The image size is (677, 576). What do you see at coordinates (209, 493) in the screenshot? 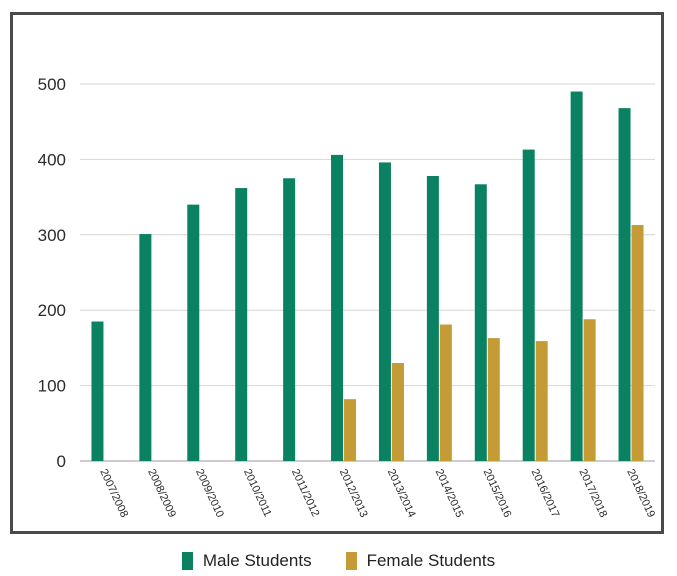
I see `x-tick-label: 2009/2010` at bounding box center [209, 493].